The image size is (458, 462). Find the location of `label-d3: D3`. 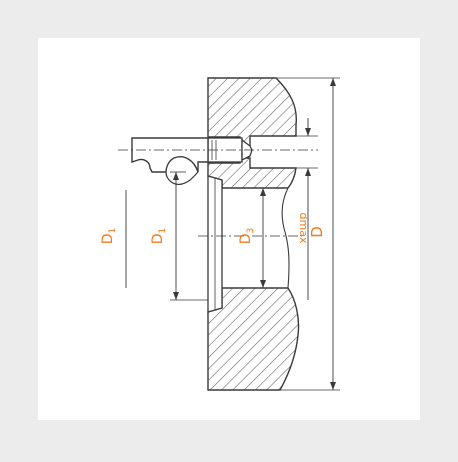

label-d3: D3 is located at coordinates (247, 236).